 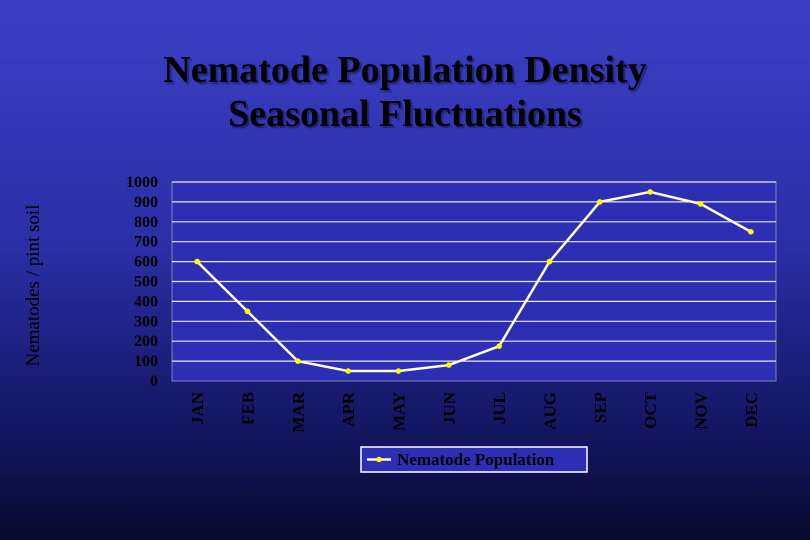 What do you see at coordinates (142, 182) in the screenshot?
I see `y-tick-label: 1000` at bounding box center [142, 182].